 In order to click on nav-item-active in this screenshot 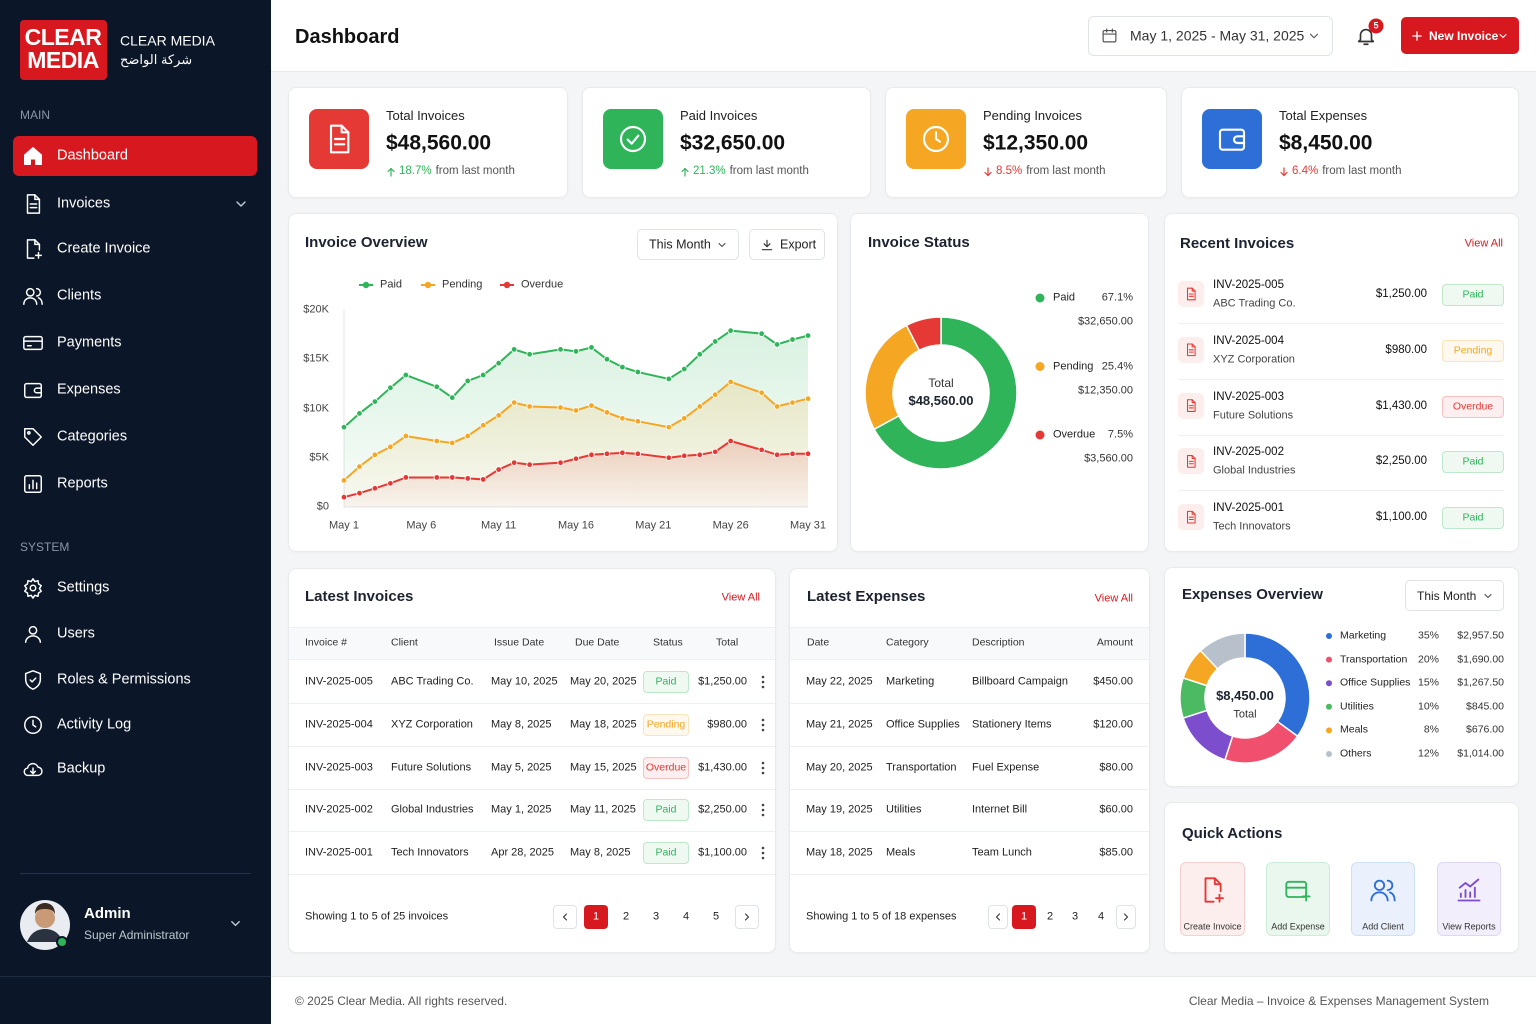, I will do `click(135, 156)`.